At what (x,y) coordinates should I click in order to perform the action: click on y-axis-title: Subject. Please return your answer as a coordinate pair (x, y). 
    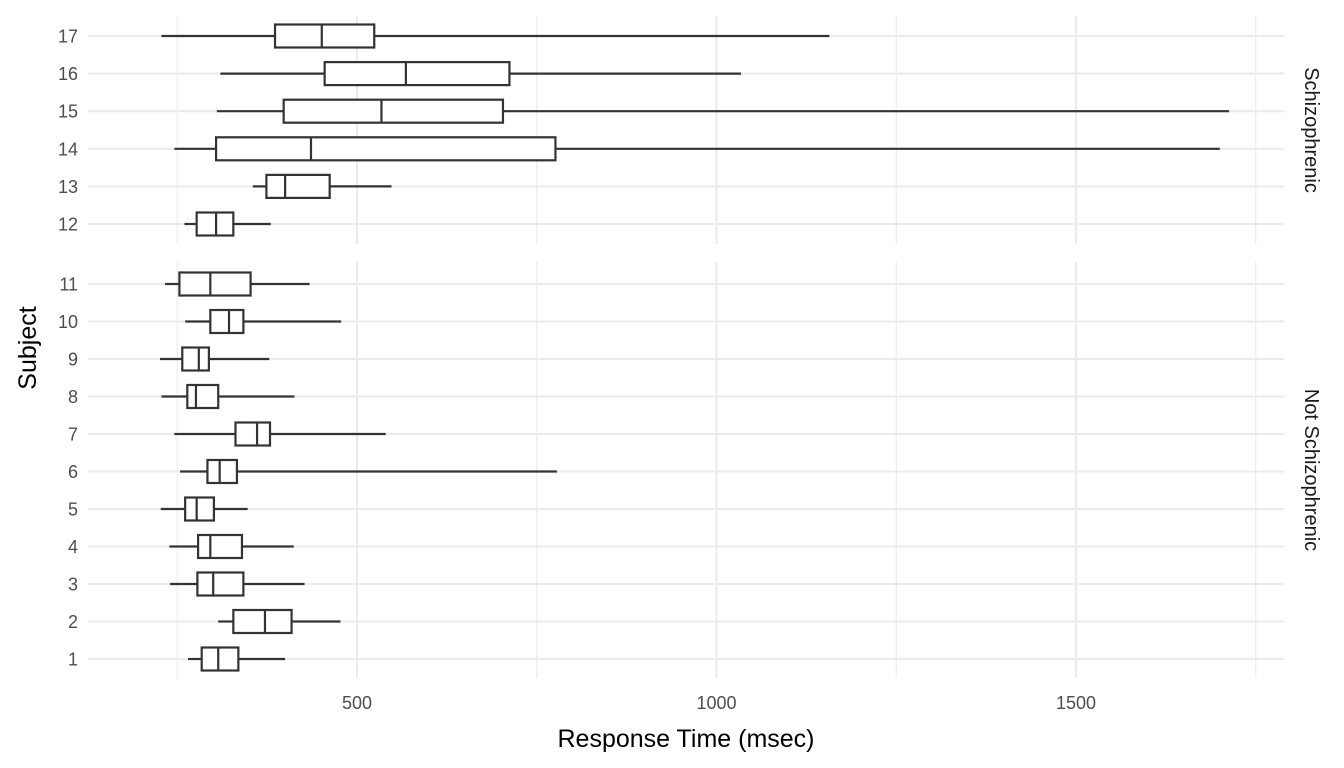
    Looking at the image, I should click on (28, 347).